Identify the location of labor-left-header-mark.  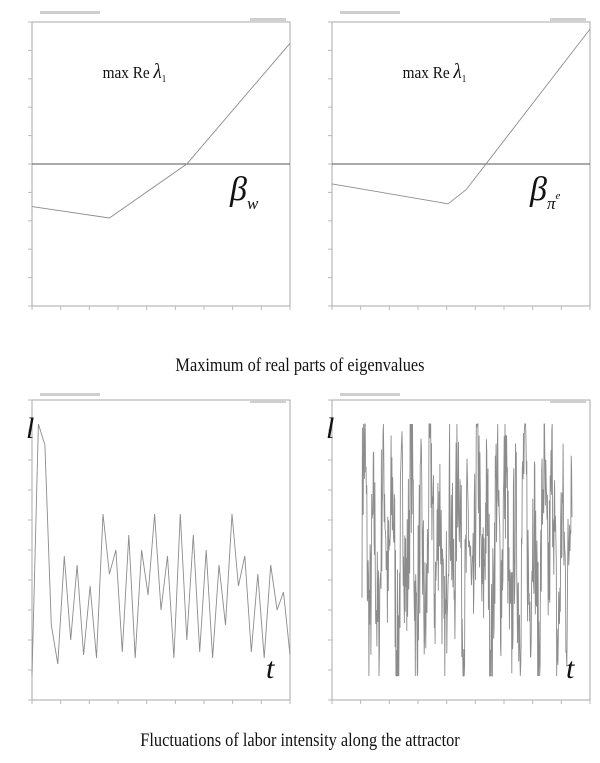
(70, 394).